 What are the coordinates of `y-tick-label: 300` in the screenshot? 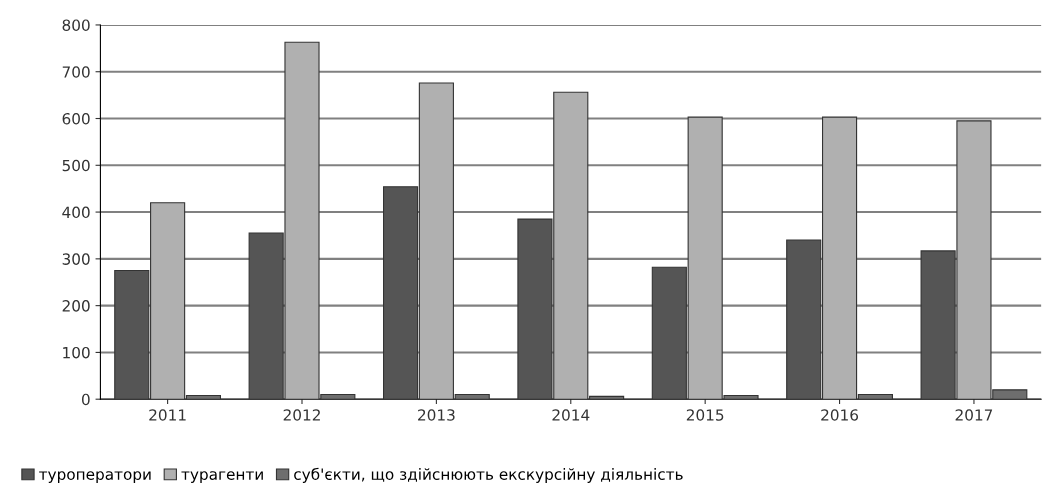 It's located at (76, 259).